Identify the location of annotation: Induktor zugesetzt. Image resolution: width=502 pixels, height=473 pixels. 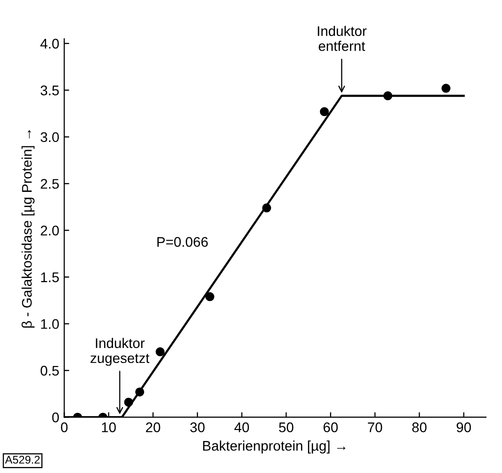
(120, 352).